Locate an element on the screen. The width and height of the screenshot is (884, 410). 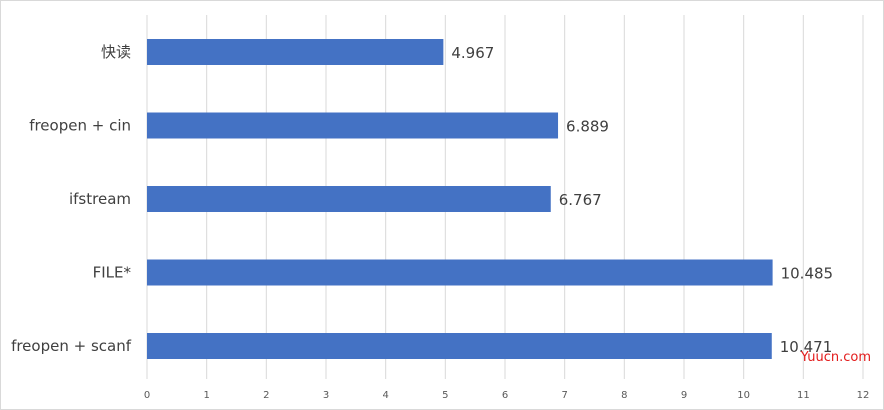
x-tick-label-5: 5 is located at coordinates (445, 395).